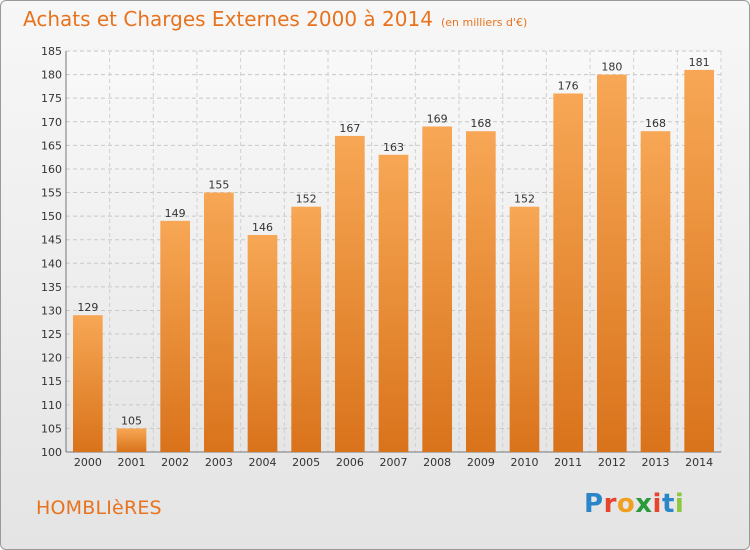 This screenshot has width=750, height=550. I want to click on x-tick-label: 2001, so click(132, 462).